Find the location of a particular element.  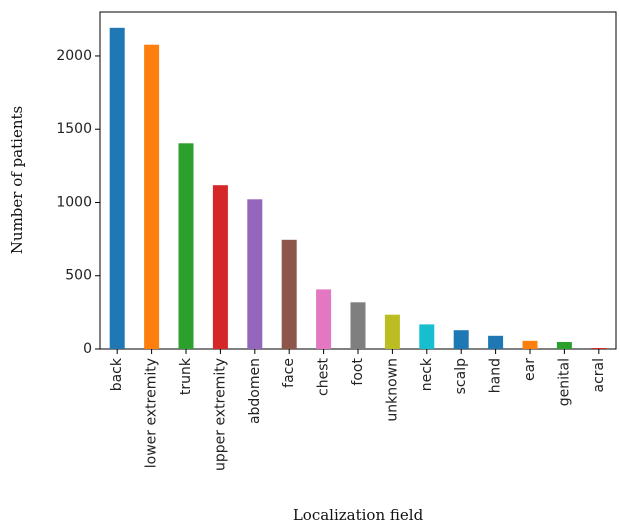

bar-face is located at coordinates (289, 294).